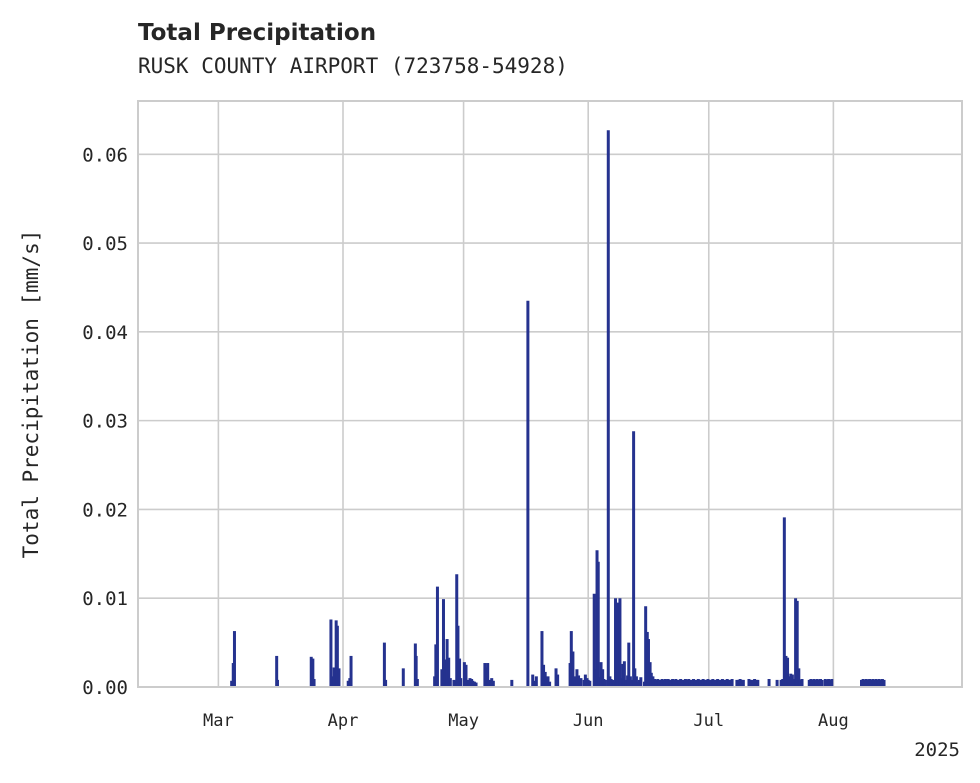 This screenshot has height=783, width=980. What do you see at coordinates (353, 66) in the screenshot?
I see `chart-subtitle: RUSK COUNTY AIRPORT (723758-54928)` at bounding box center [353, 66].